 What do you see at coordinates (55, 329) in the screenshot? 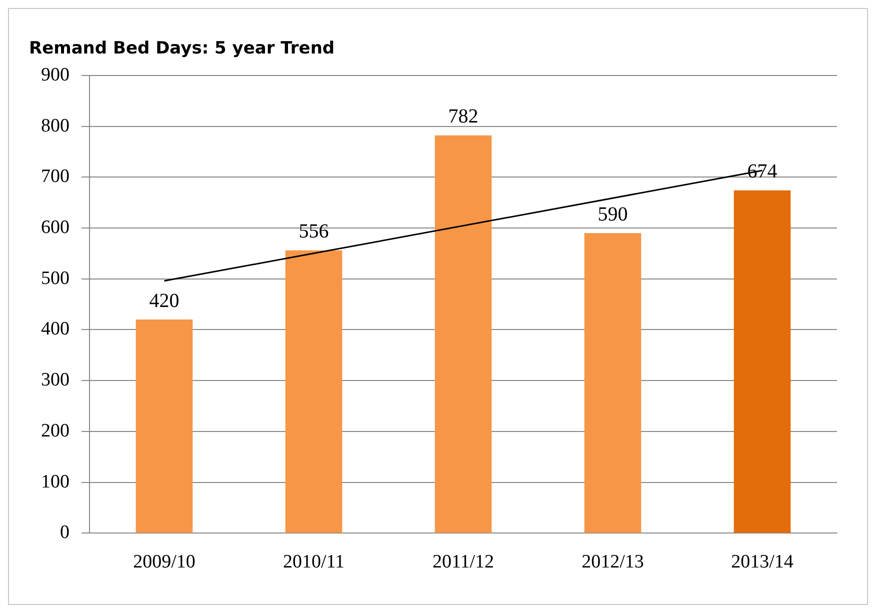
I see `y-tick-label: 400` at bounding box center [55, 329].